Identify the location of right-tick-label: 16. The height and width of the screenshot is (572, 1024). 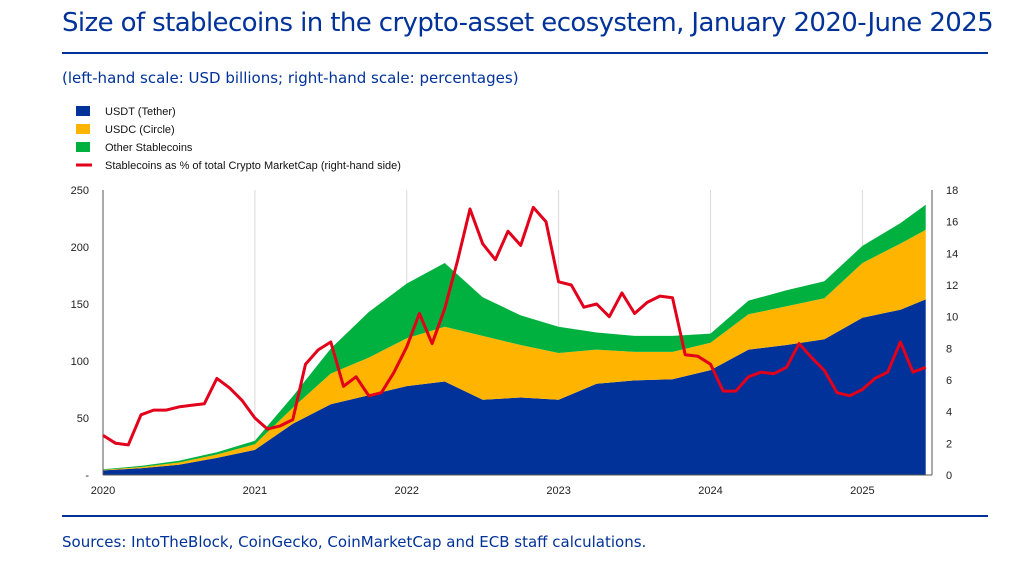
(952, 223).